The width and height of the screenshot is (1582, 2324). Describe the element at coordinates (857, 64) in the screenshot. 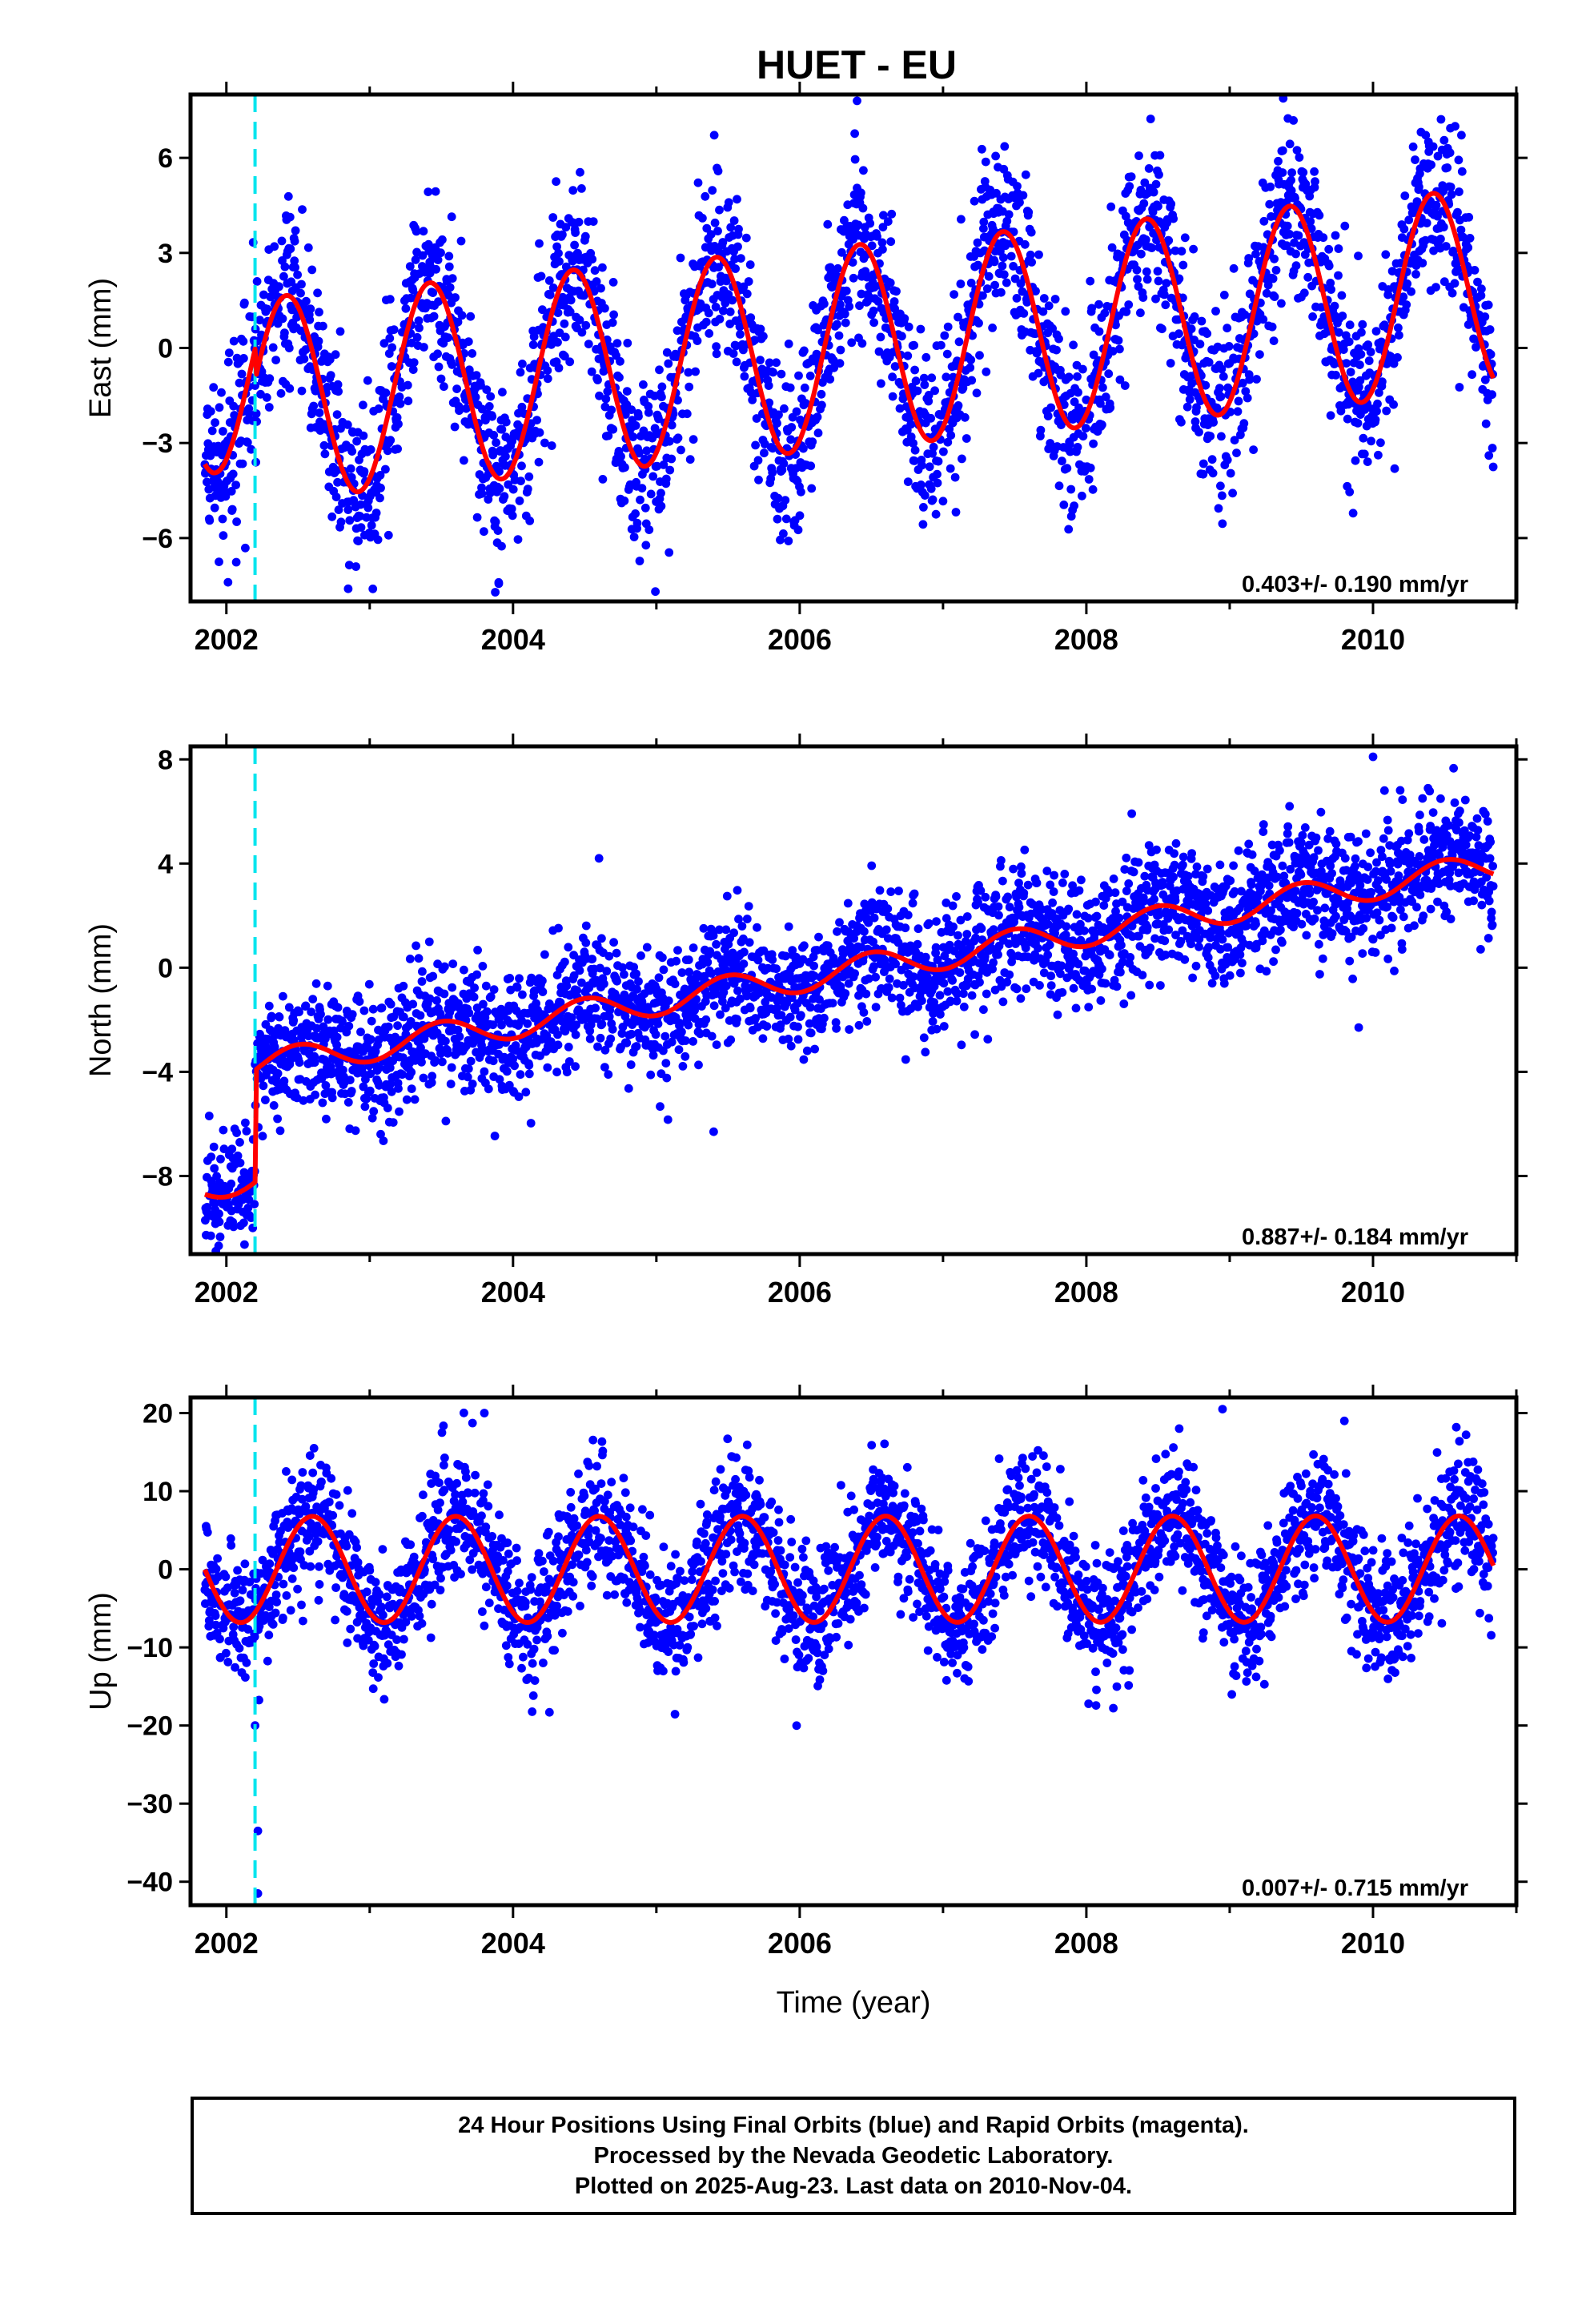

I see `figure-title: HUET - EU` at that location.